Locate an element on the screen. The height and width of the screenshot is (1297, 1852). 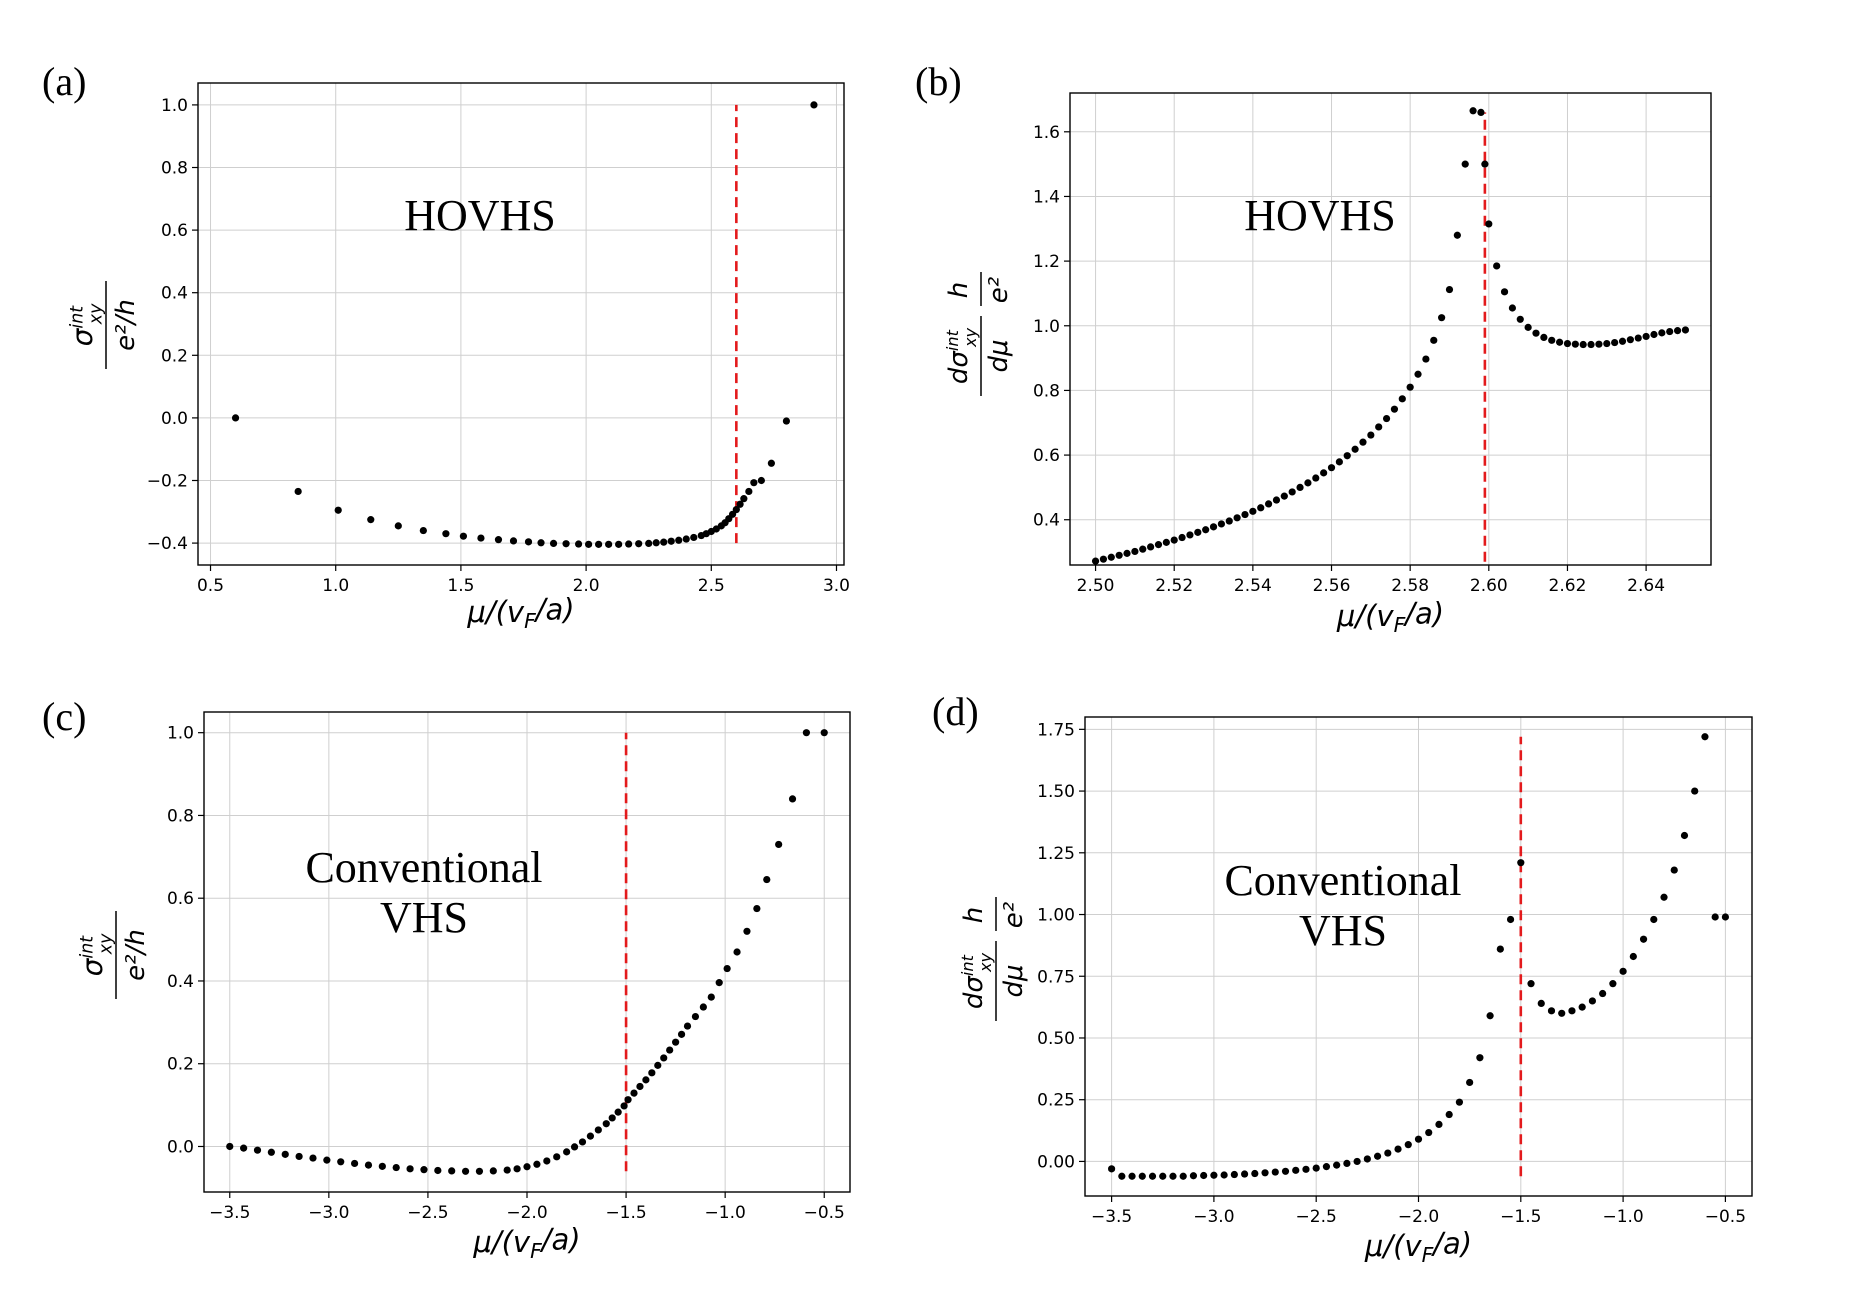
x-tick-label: 3.0 is located at coordinates (836, 586).